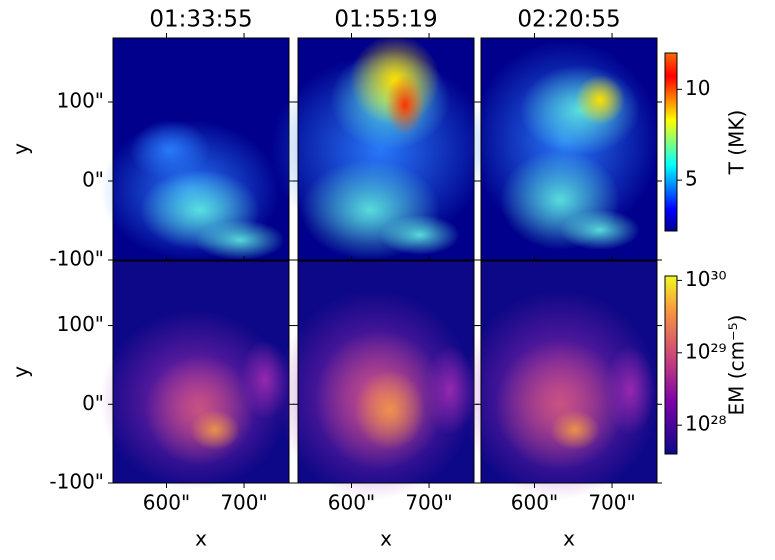  What do you see at coordinates (385, 20) in the screenshot?
I see `panel-title: 01:55:19` at bounding box center [385, 20].